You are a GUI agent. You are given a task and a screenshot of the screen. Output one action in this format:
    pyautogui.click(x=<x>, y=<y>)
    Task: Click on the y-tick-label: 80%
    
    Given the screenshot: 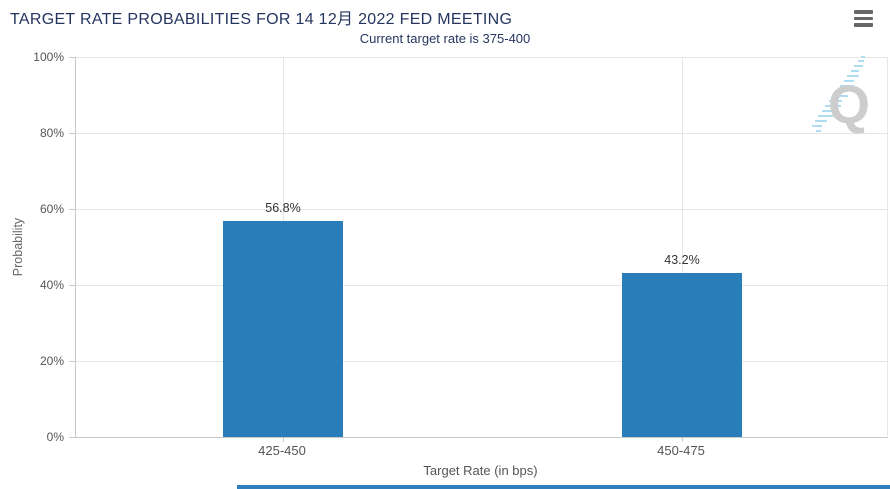 What is the action you would take?
    pyautogui.click(x=51, y=133)
    